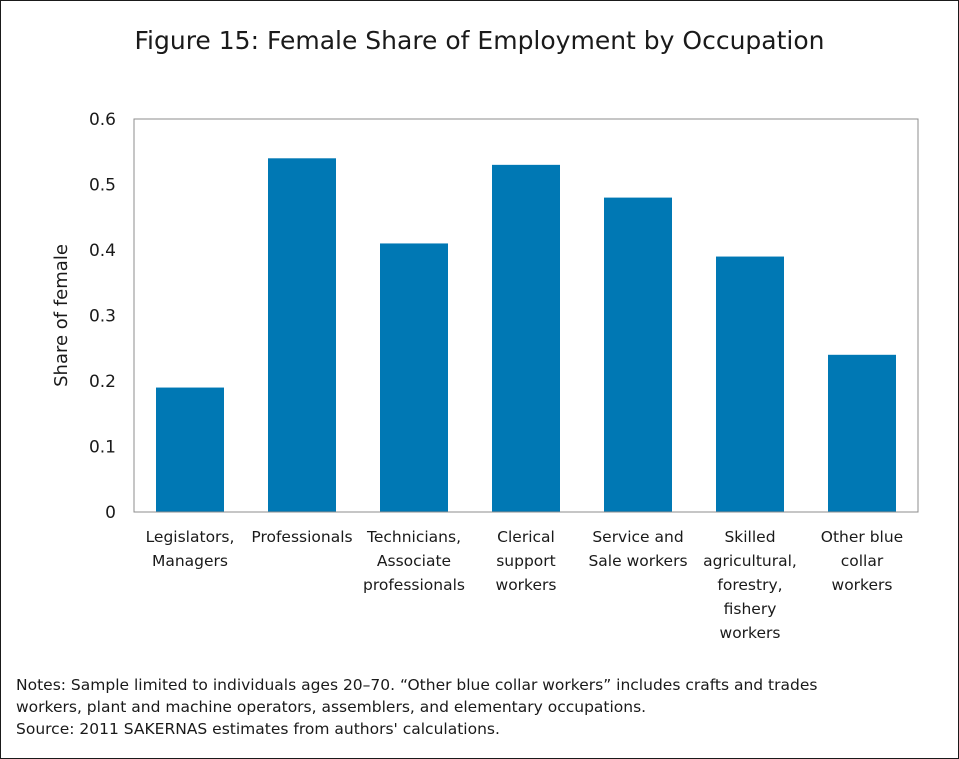 The width and height of the screenshot is (959, 759). I want to click on x-tick-label-line: professionals, so click(414, 585).